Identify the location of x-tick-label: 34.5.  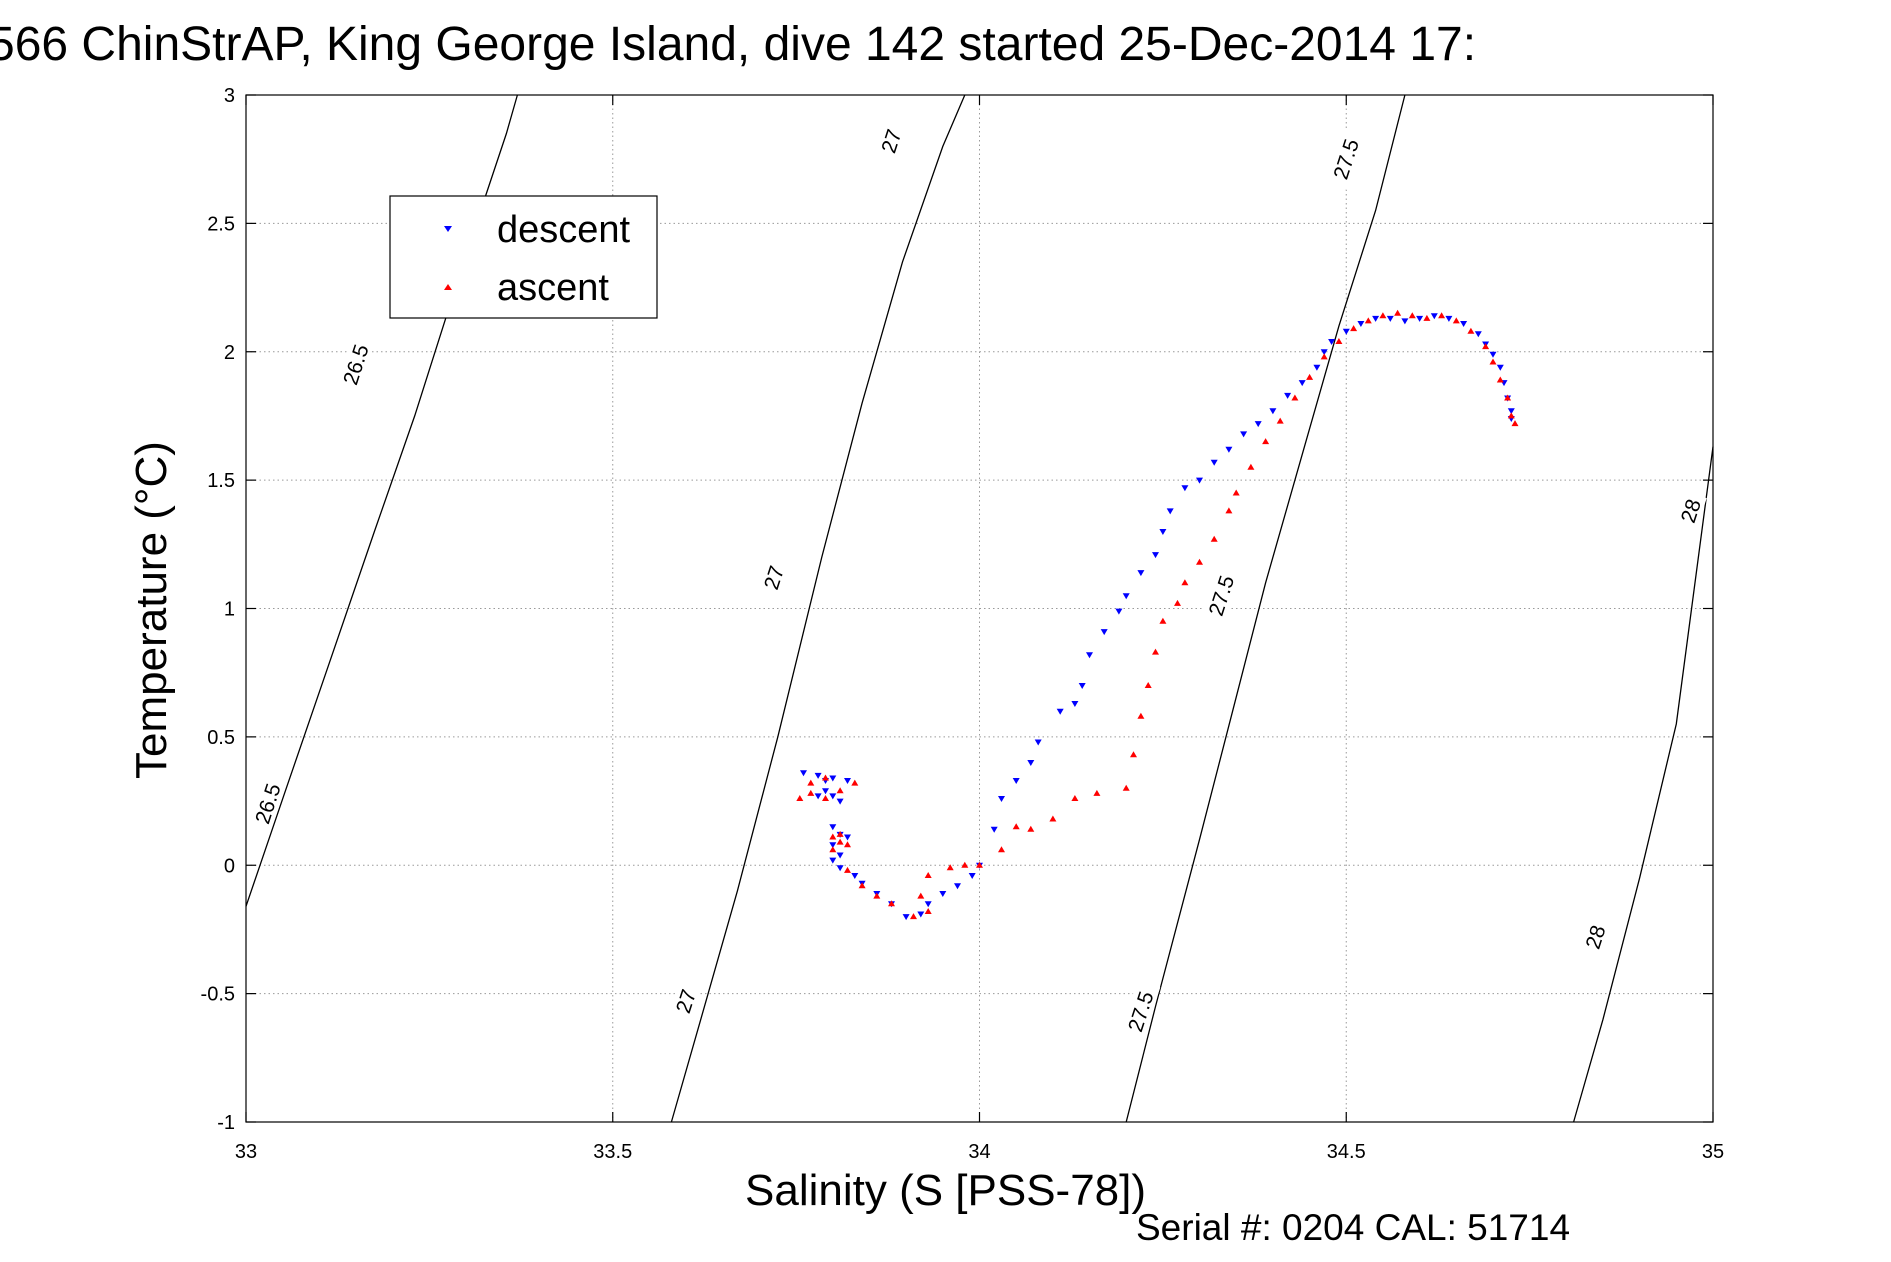
(1346, 1152).